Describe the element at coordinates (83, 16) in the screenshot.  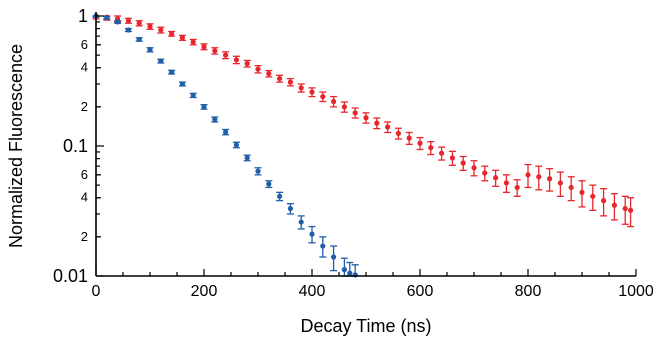
I see `y-tick-label: 1` at that location.